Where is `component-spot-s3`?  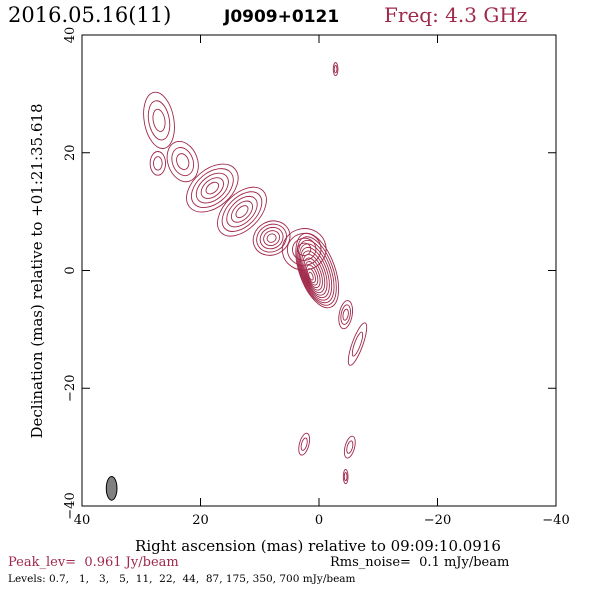
component-spot-s3 is located at coordinates (345, 477).